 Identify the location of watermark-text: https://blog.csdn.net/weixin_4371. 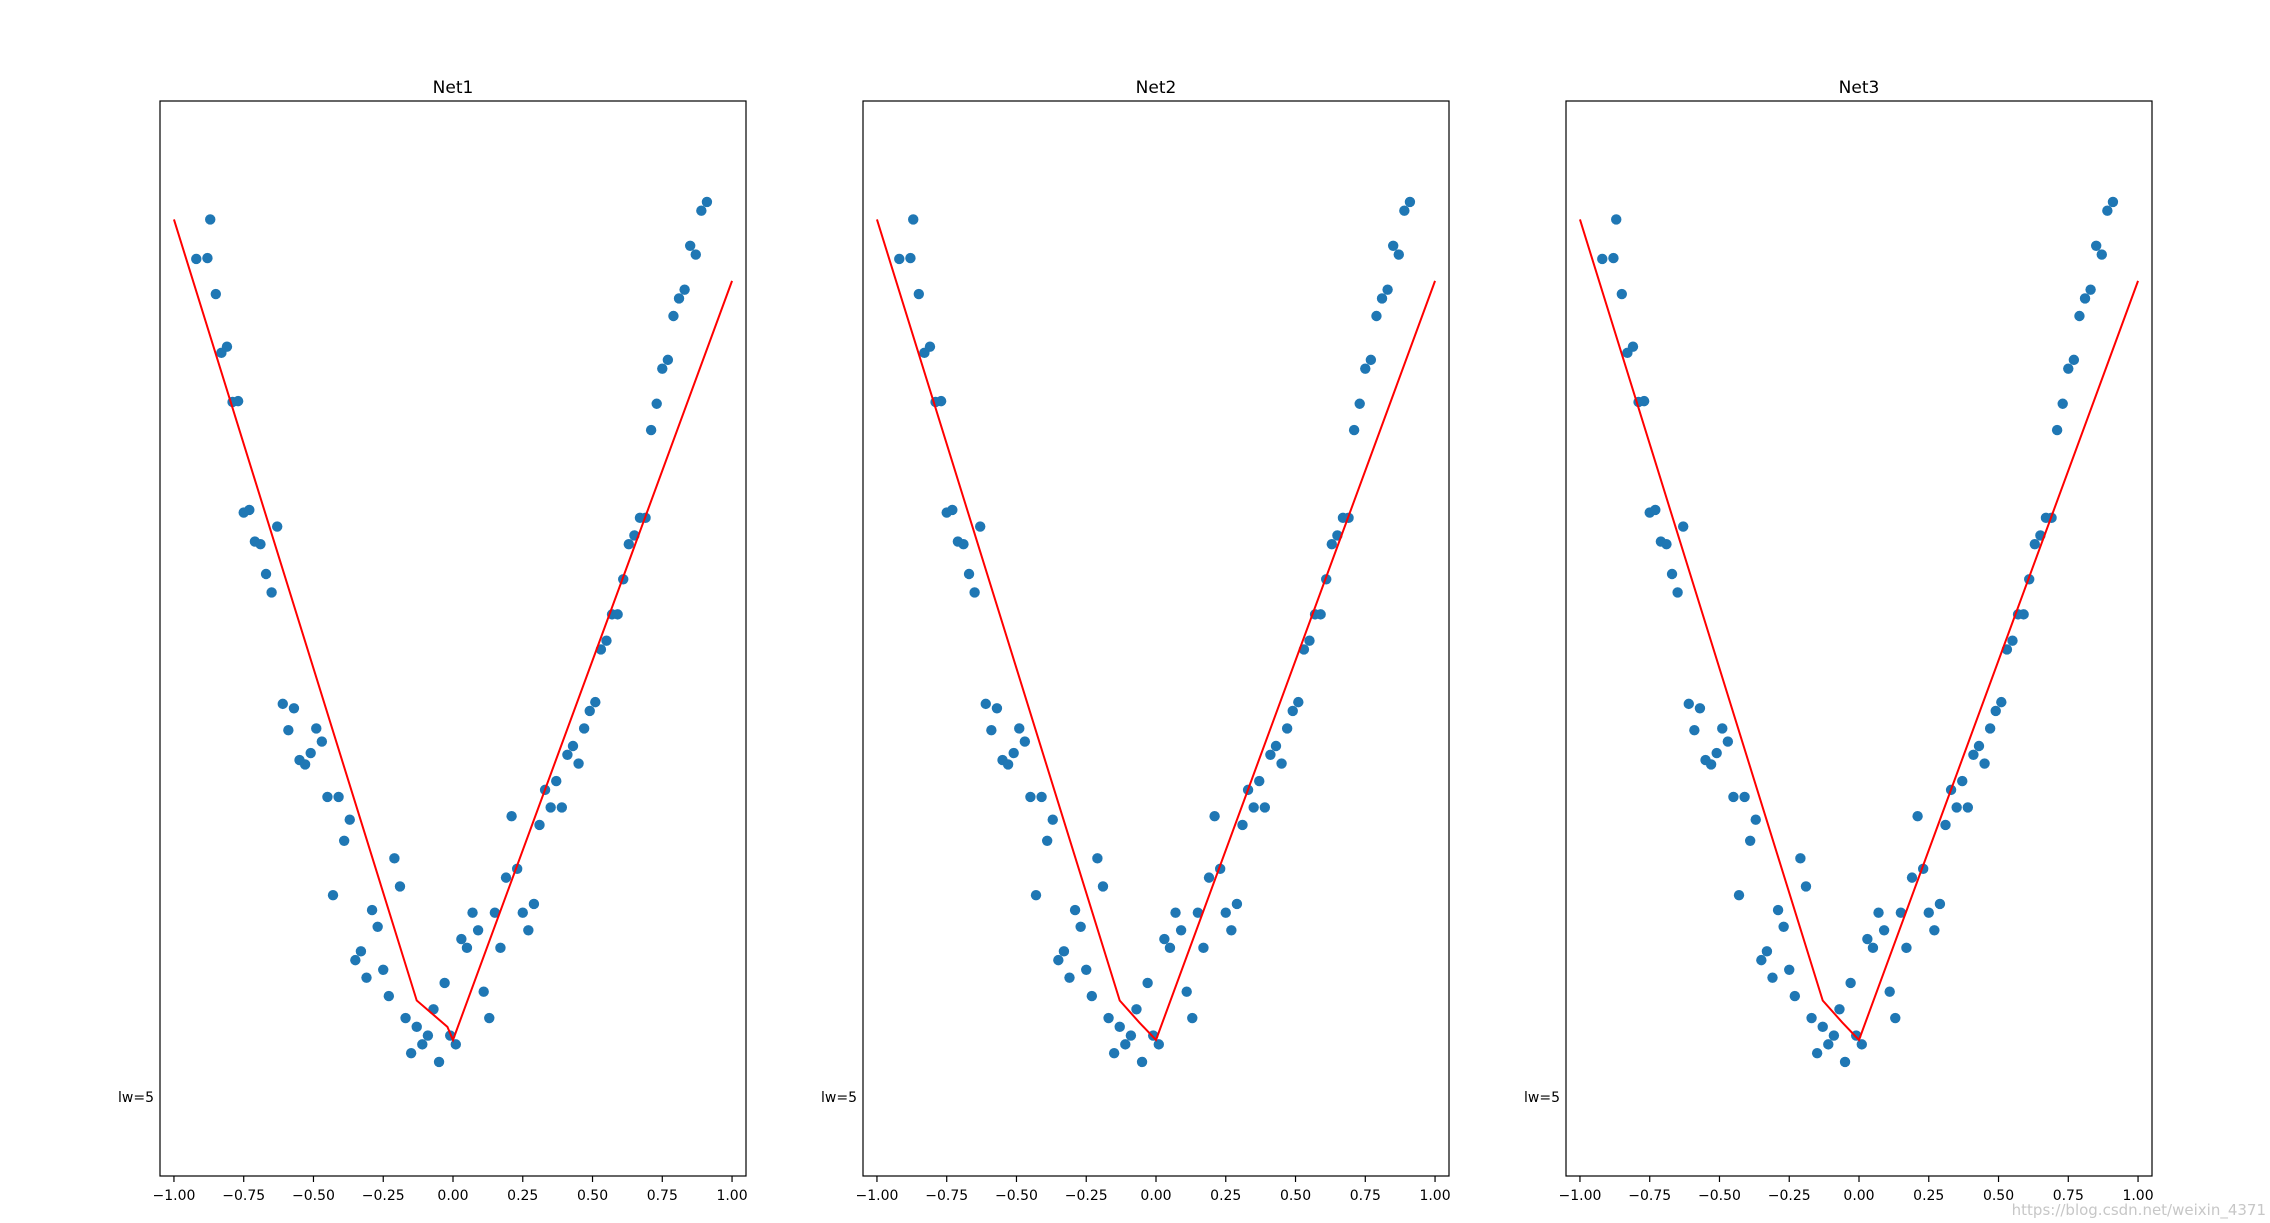
(2139, 1210).